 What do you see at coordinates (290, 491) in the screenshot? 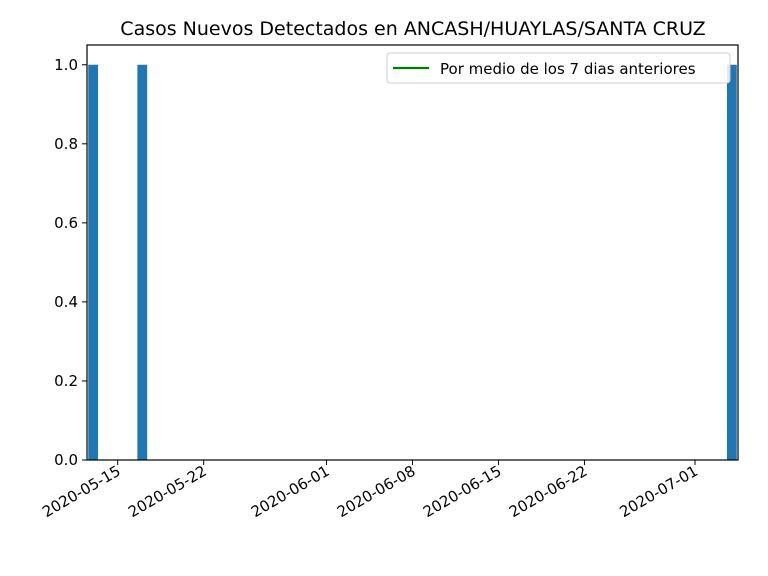
I see `x-tick-label: 2020-06-01` at bounding box center [290, 491].